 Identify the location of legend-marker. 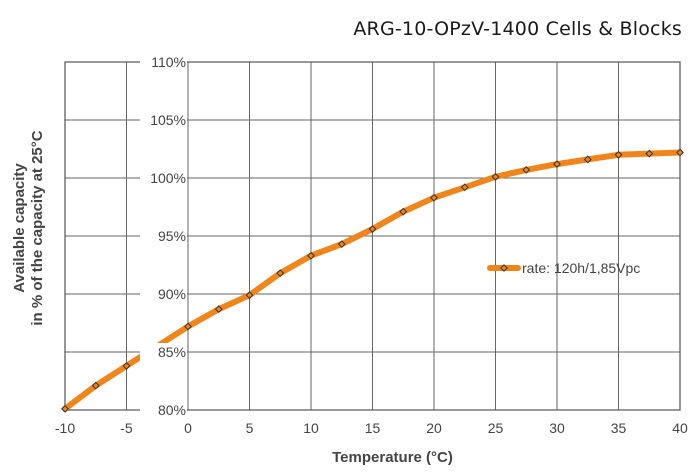
(504, 268).